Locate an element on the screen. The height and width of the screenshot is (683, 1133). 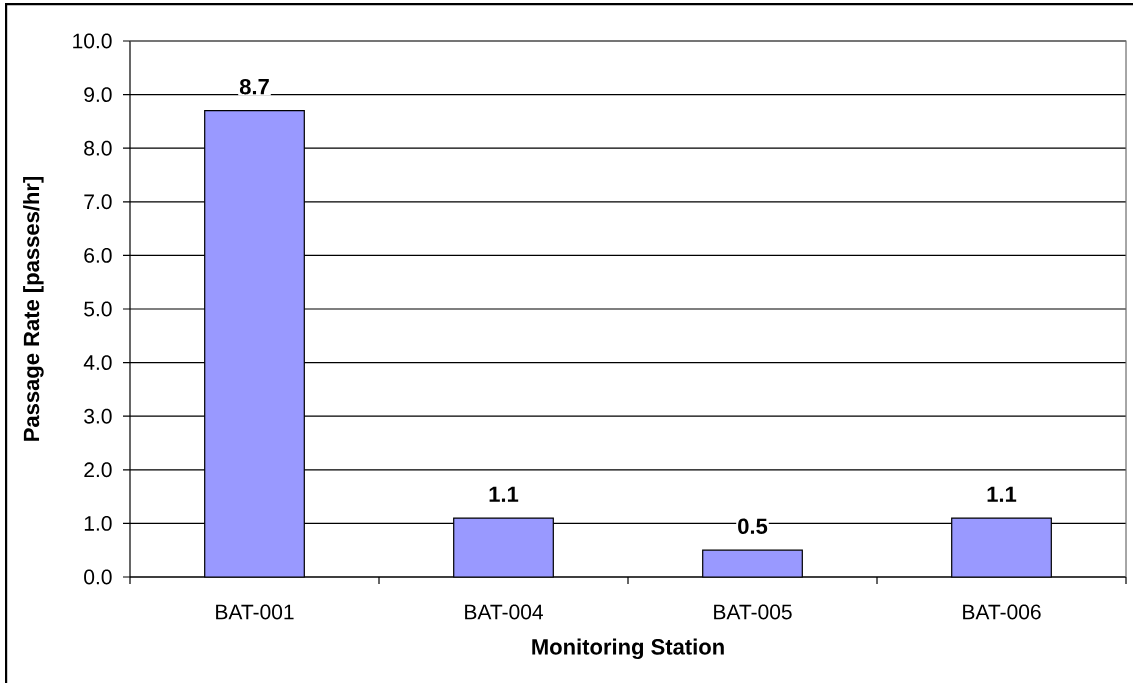
y-tick-label: 3.0 is located at coordinates (98, 416).